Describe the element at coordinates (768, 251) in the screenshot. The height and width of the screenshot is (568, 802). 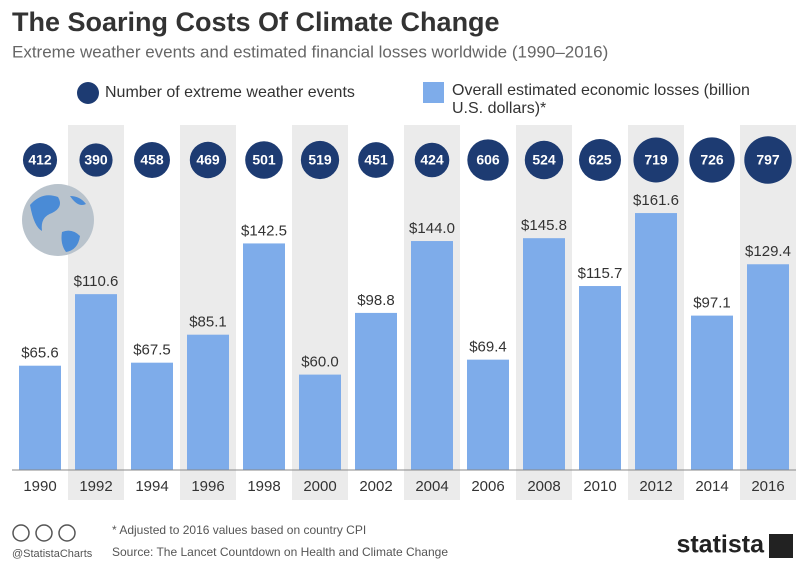
I see `value-label: $129.4` at that location.